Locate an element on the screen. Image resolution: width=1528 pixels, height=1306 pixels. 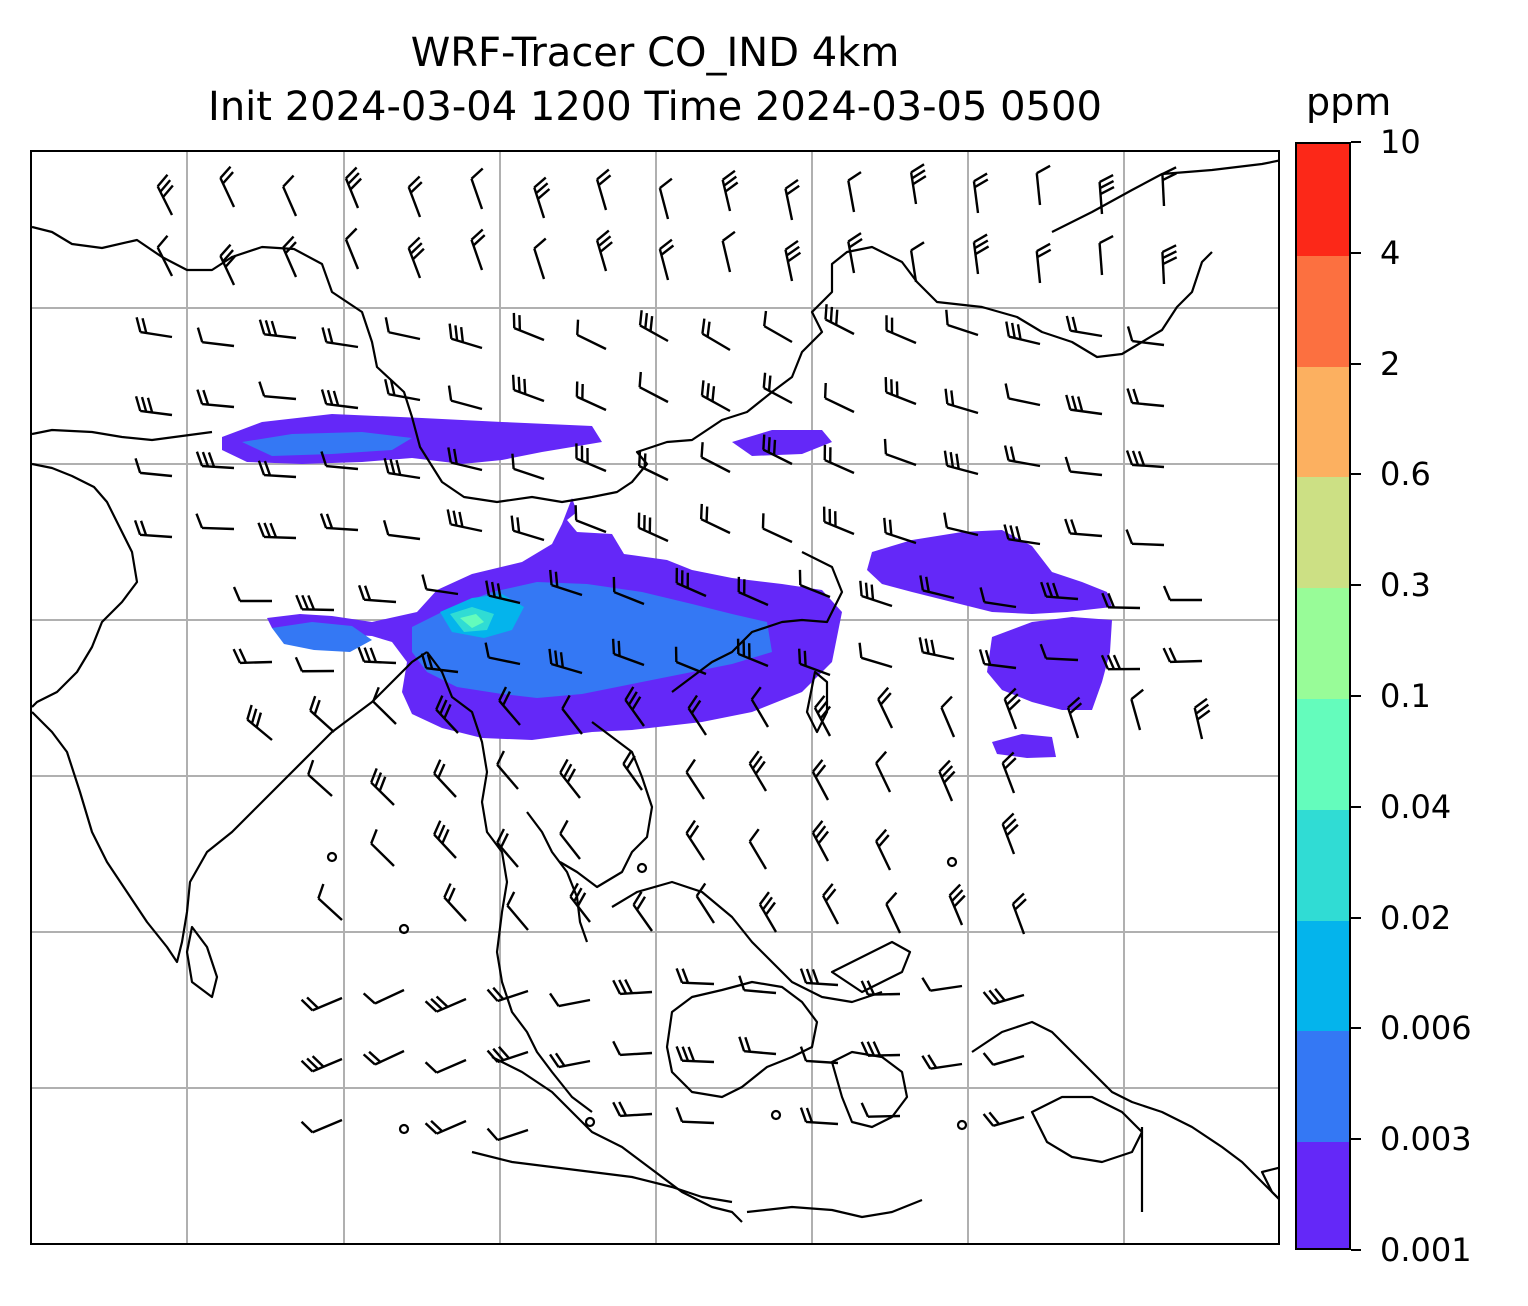
colorbar-tick-label: 0.003 is located at coordinates (1426, 1139).